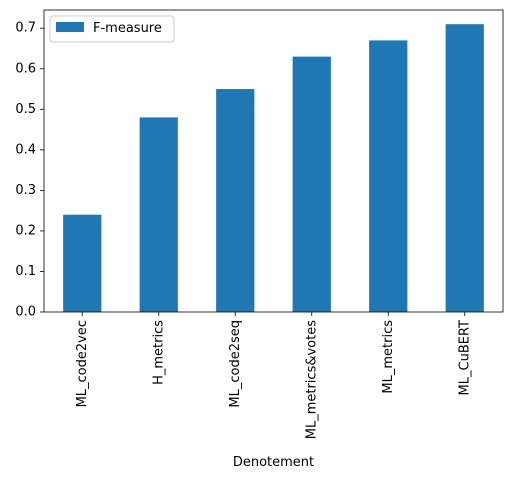  I want to click on y-tick-label: 0.4, so click(25, 149).